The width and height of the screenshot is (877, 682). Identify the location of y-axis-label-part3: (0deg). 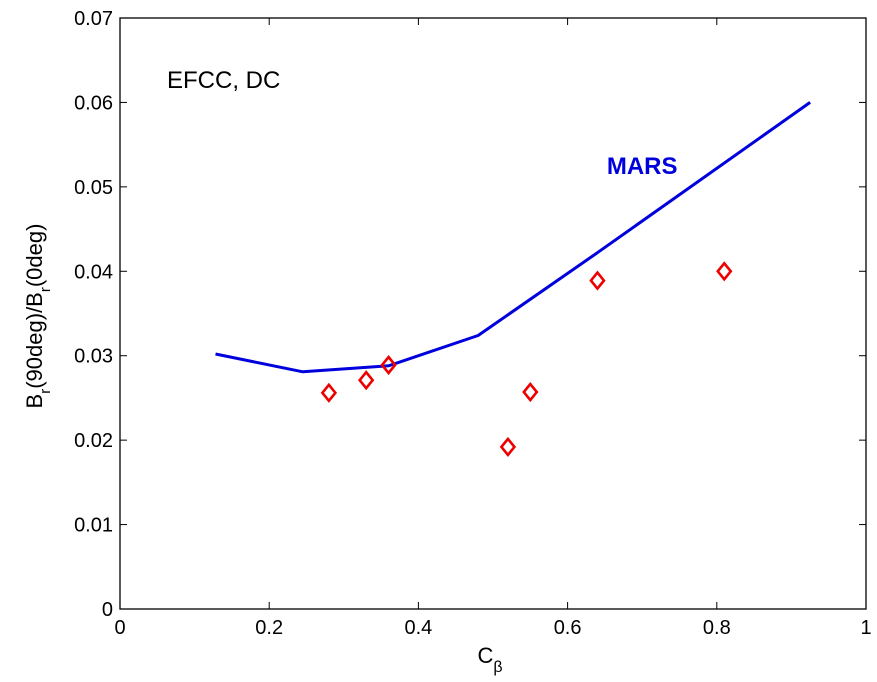
(34, 256).